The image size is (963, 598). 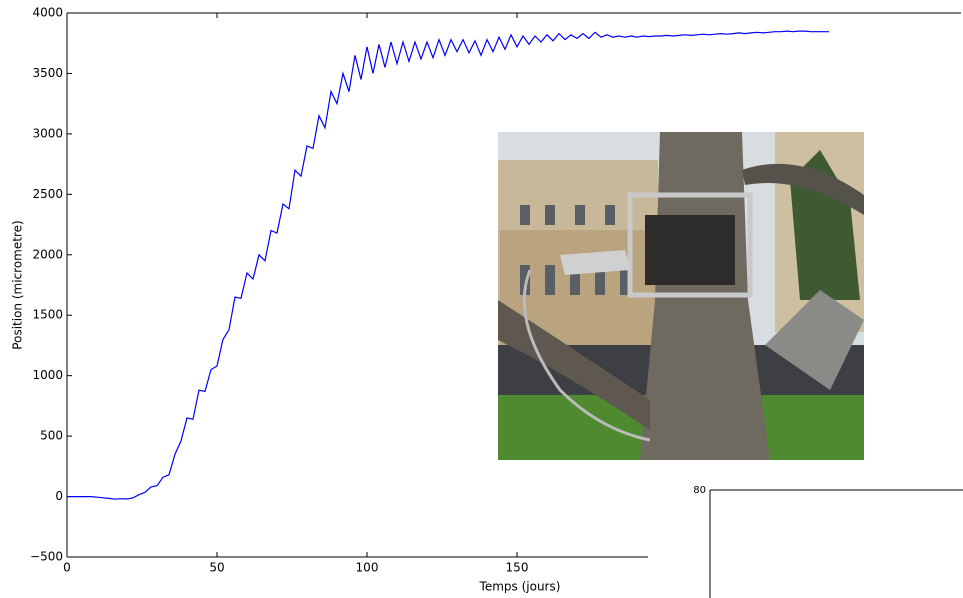 What do you see at coordinates (517, 568) in the screenshot?
I see `x-tick-label: 150` at bounding box center [517, 568].